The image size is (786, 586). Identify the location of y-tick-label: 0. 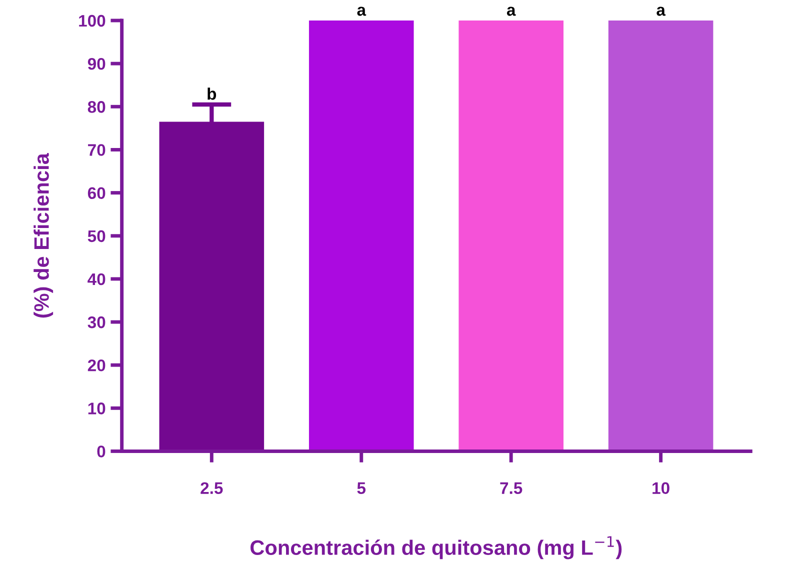
(101, 452).